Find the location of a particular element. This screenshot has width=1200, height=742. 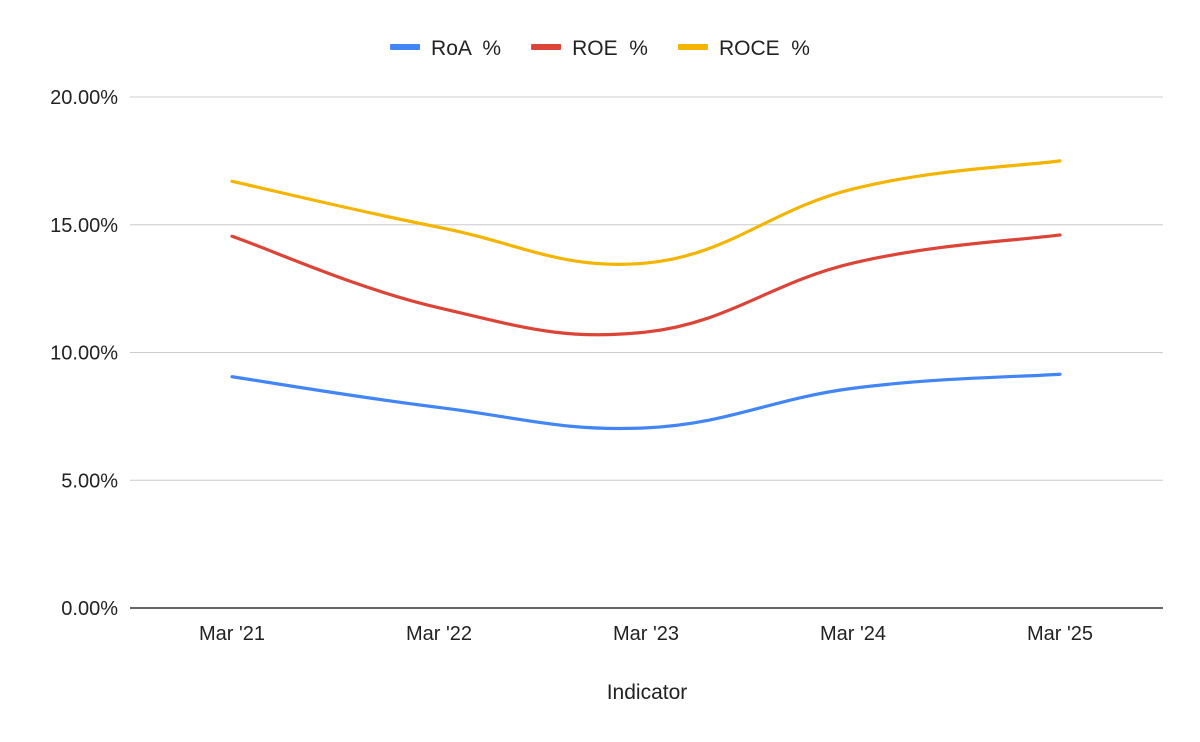

y-tick-label: 20.00% is located at coordinates (84, 98).